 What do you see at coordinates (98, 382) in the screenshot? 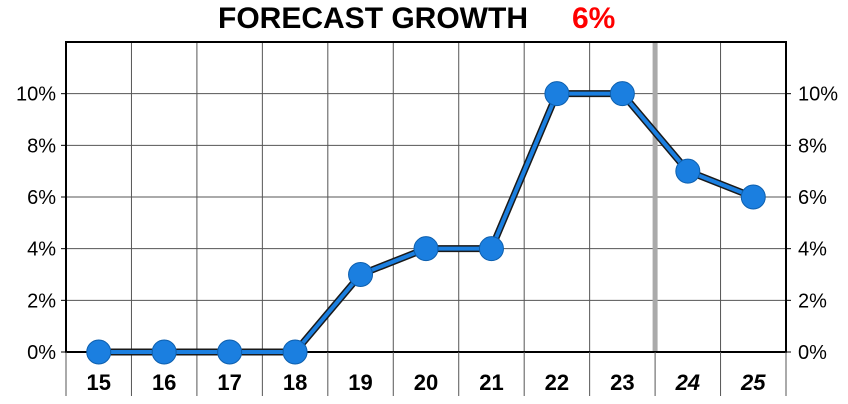
I see `x-tick-label: 15` at bounding box center [98, 382].